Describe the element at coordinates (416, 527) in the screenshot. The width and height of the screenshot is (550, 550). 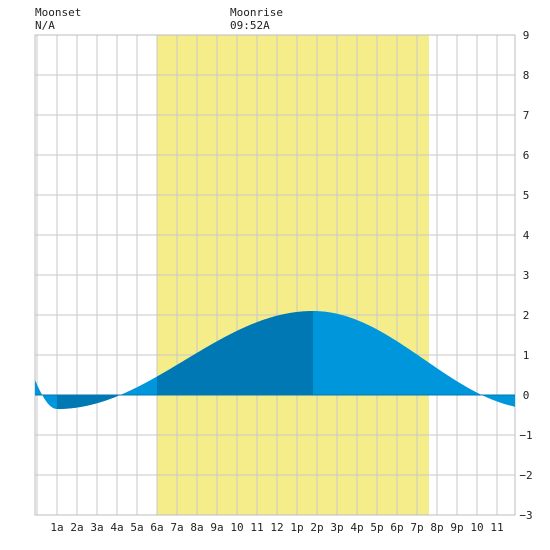
I see `x-tick-label: 7p` at that location.